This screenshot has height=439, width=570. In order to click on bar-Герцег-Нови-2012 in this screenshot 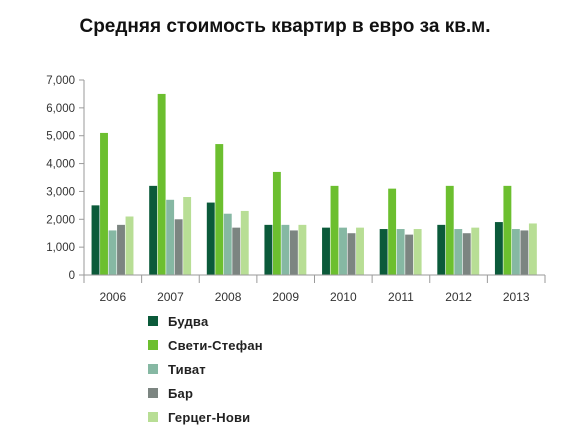, I will do `click(475, 251)`.